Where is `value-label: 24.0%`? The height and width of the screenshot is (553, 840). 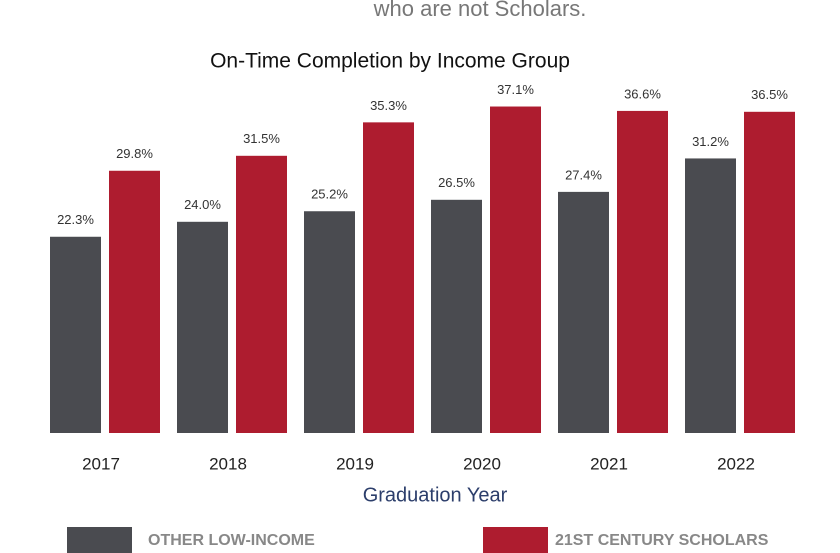 value-label: 24.0% is located at coordinates (202, 204).